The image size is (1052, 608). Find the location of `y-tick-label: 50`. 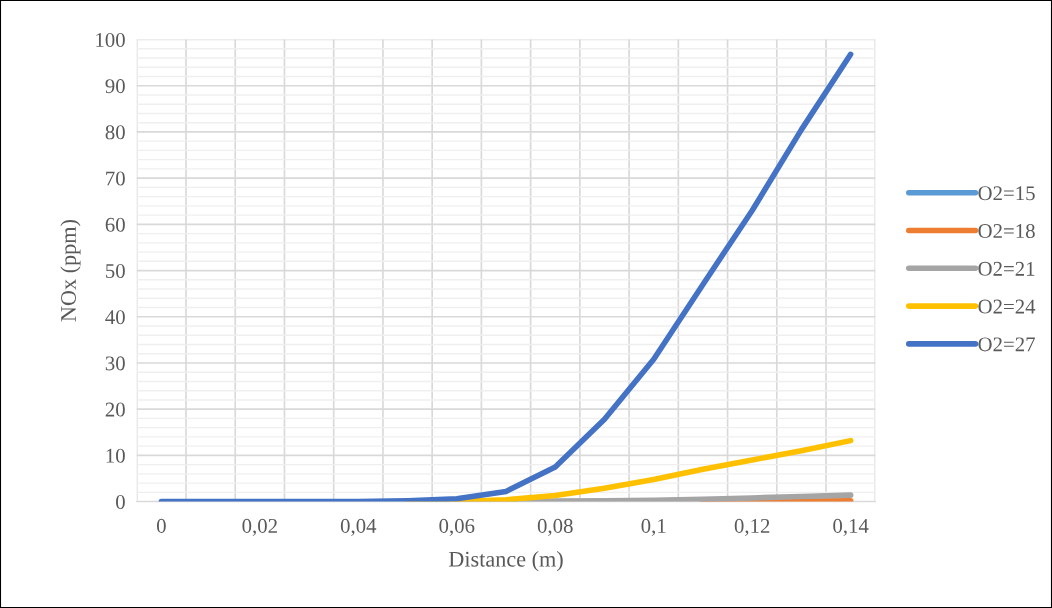

y-tick-label: 50 is located at coordinates (115, 270).